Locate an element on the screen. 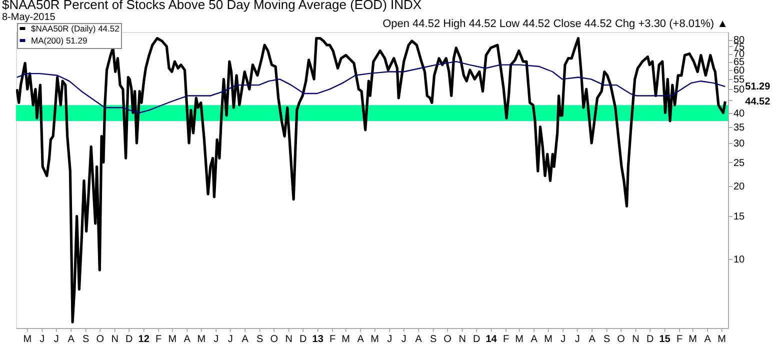 The width and height of the screenshot is (781, 345). x-tick-label: 12 is located at coordinates (144, 339).